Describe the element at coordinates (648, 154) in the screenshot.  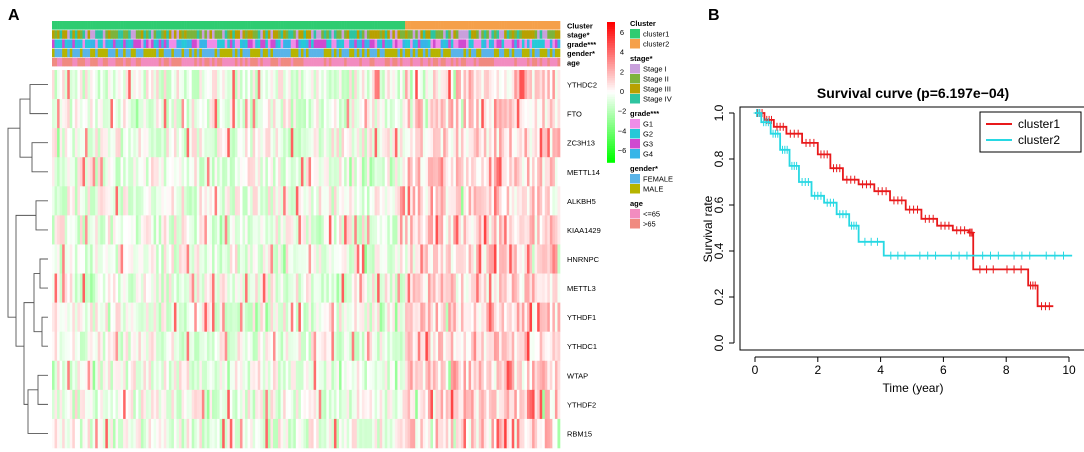
I see `legend-item-label: G4` at that location.